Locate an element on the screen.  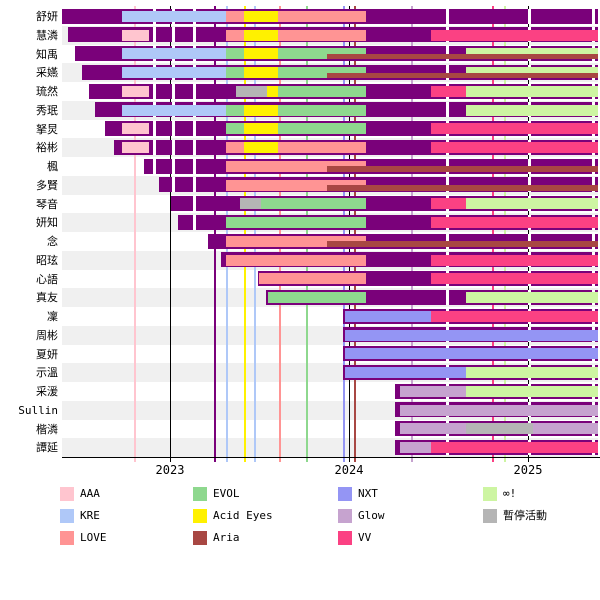
legend-label-hiatus: 暫停活動 is located at coordinates (525, 515).